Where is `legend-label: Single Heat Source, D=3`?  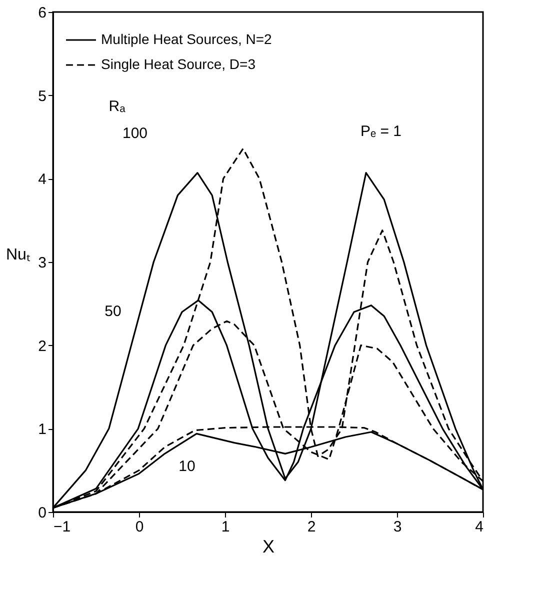 legend-label: Single Heat Source, D=3 is located at coordinates (178, 64).